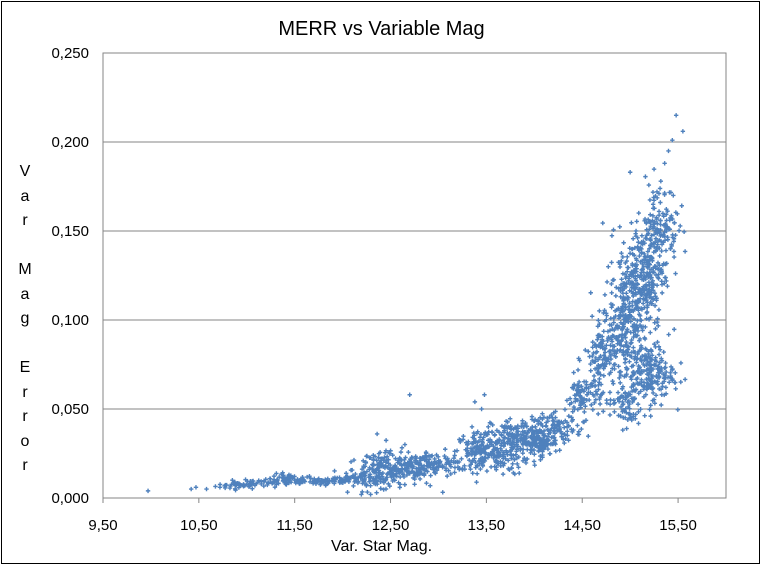  Describe the element at coordinates (70, 320) in the screenshot. I see `y-tick-label: 0,100` at that location.